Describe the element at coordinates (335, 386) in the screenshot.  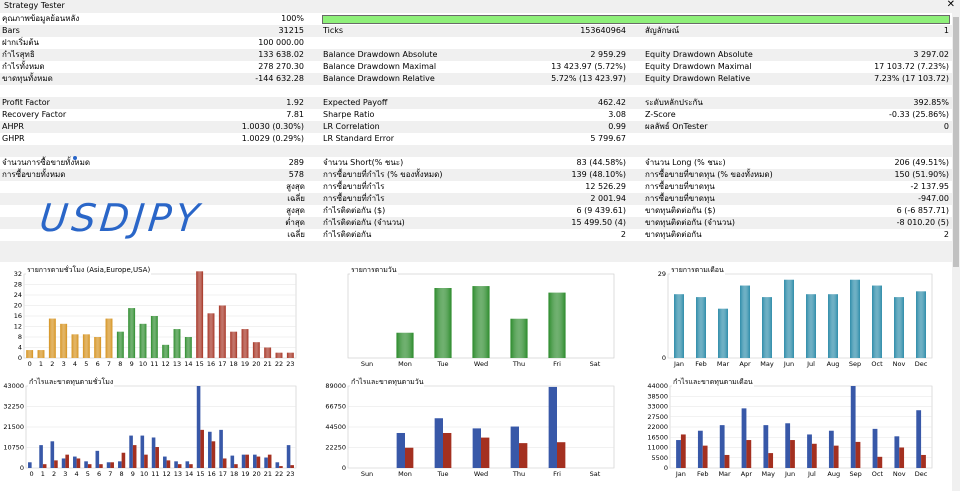
I see `y-tick-label: 89000` at that location.